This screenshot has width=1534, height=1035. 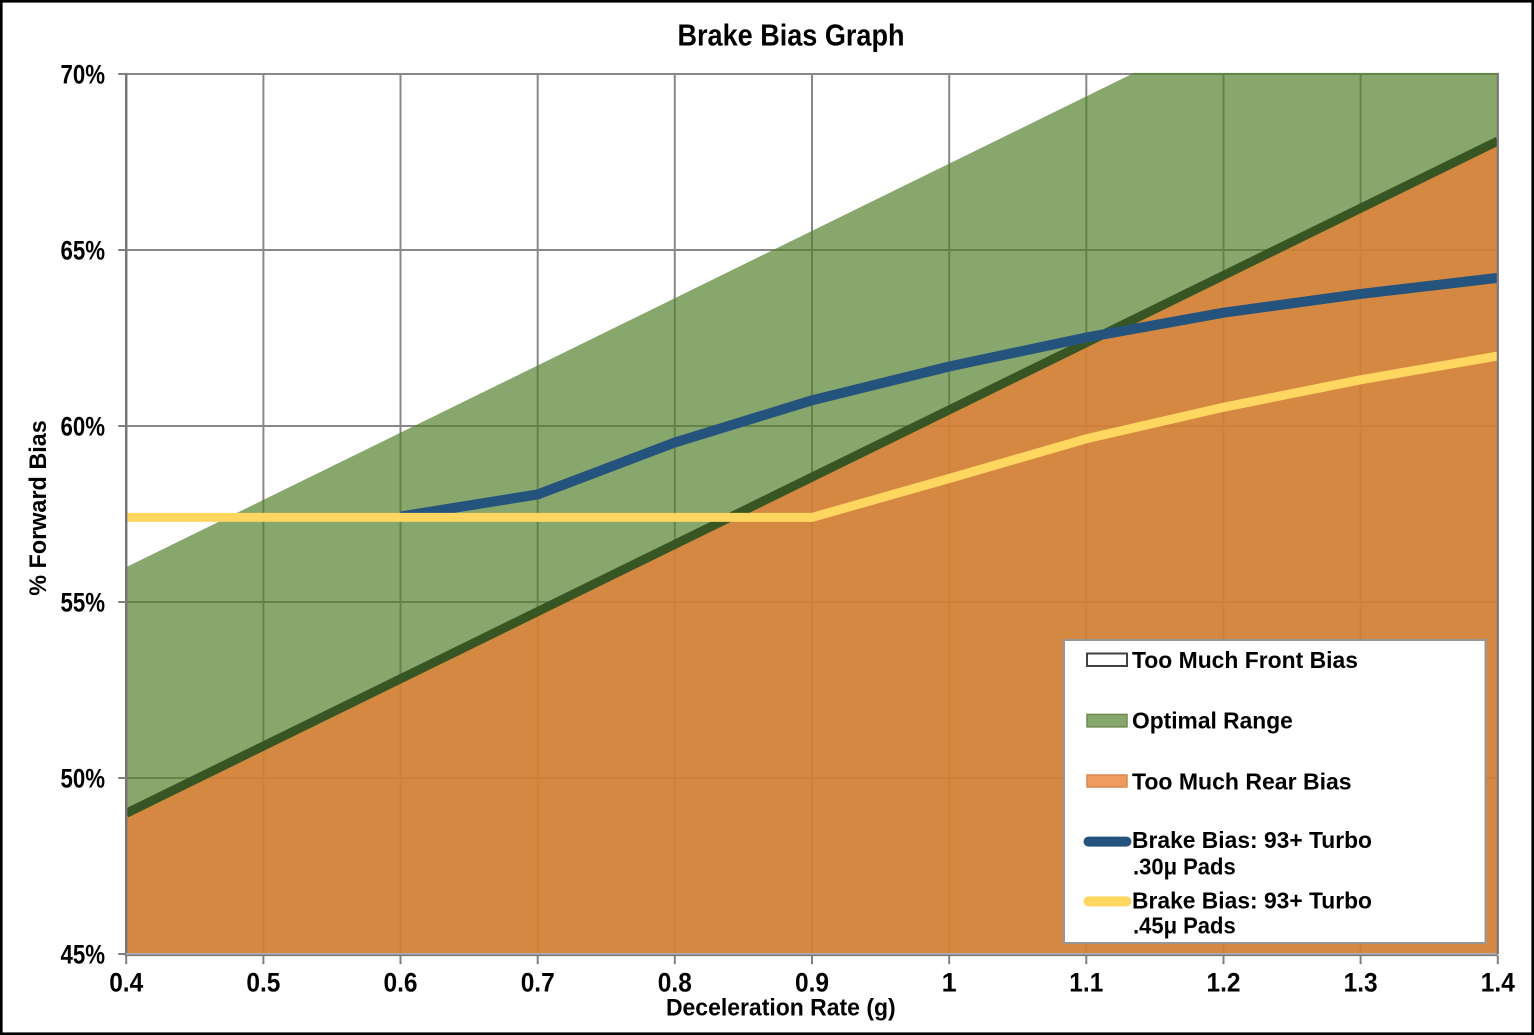 What do you see at coordinates (812, 982) in the screenshot?
I see `svg-text: 0.9` at bounding box center [812, 982].